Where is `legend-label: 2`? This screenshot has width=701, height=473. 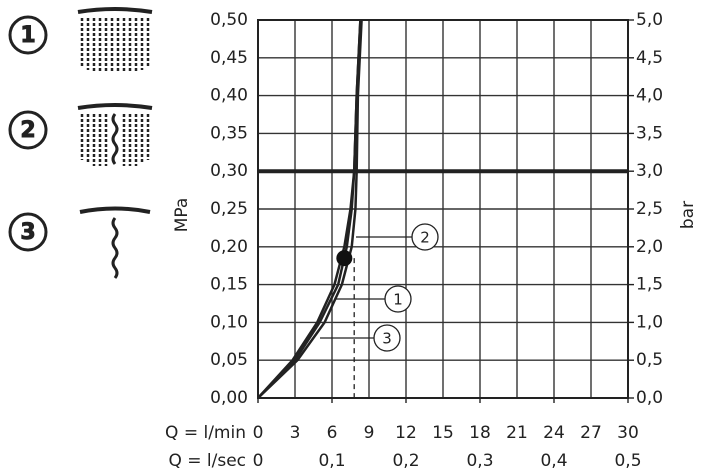
legend-label: 2 is located at coordinates (27, 130).